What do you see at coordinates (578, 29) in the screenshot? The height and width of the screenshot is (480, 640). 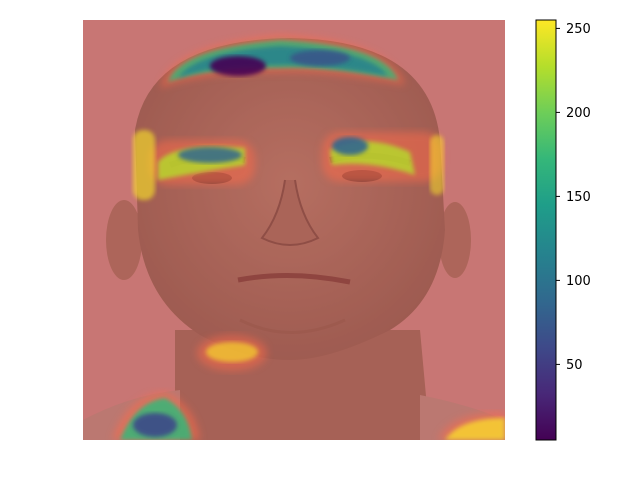 I see `colorbar-tick-label: 250` at bounding box center [578, 29].